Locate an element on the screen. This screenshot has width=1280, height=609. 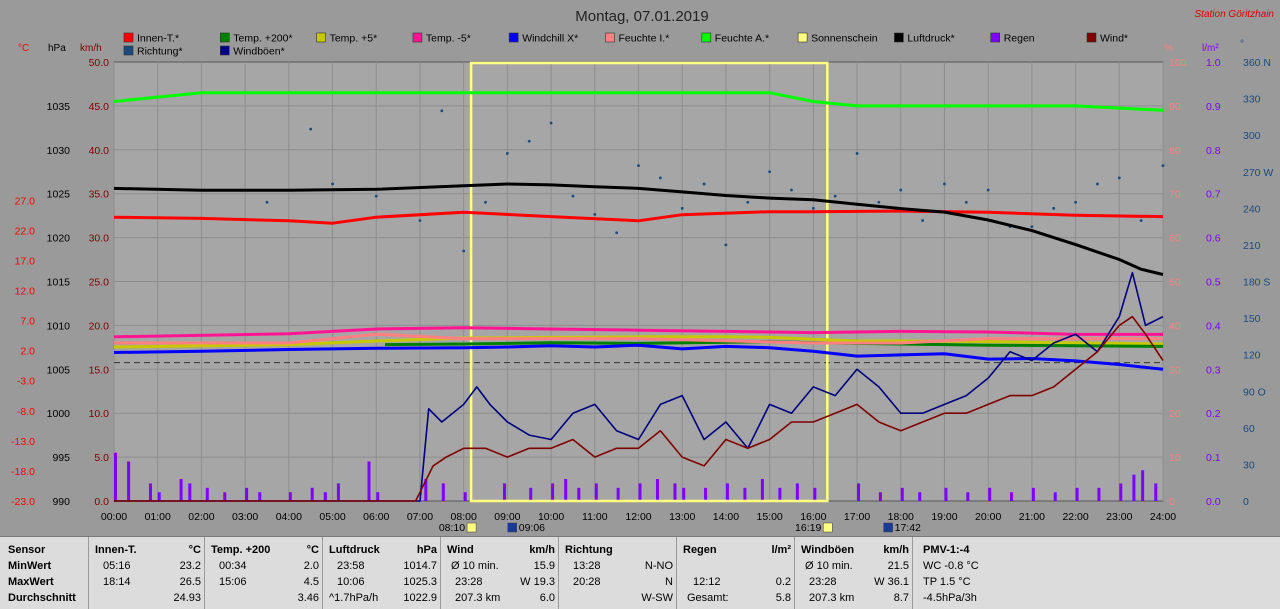
tick-rain: 0.7 is located at coordinates (1213, 195).